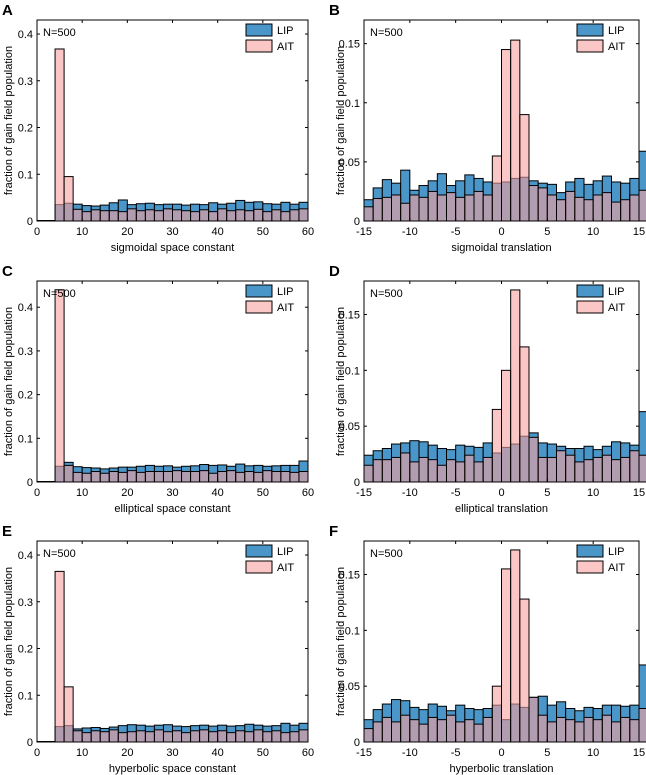 The image size is (646, 775). Describe the element at coordinates (30, 483) in the screenshot. I see `y-tick-label: 0` at that location.